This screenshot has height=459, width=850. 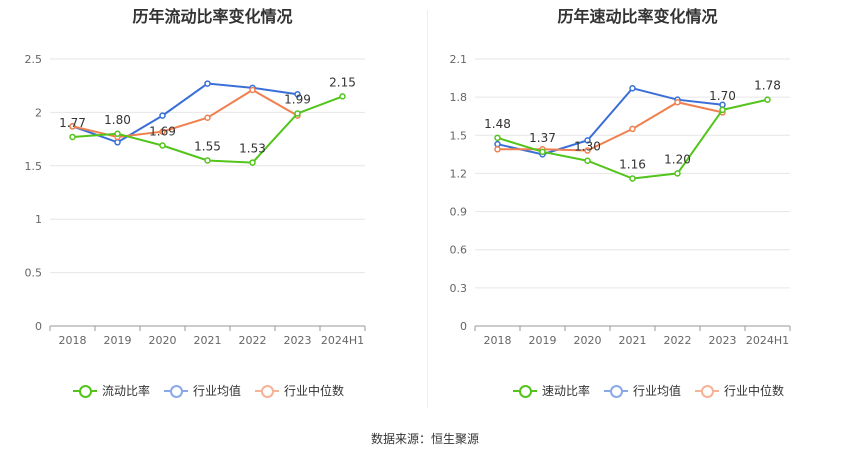 I want to click on data-label: 1.80, so click(x=117, y=120).